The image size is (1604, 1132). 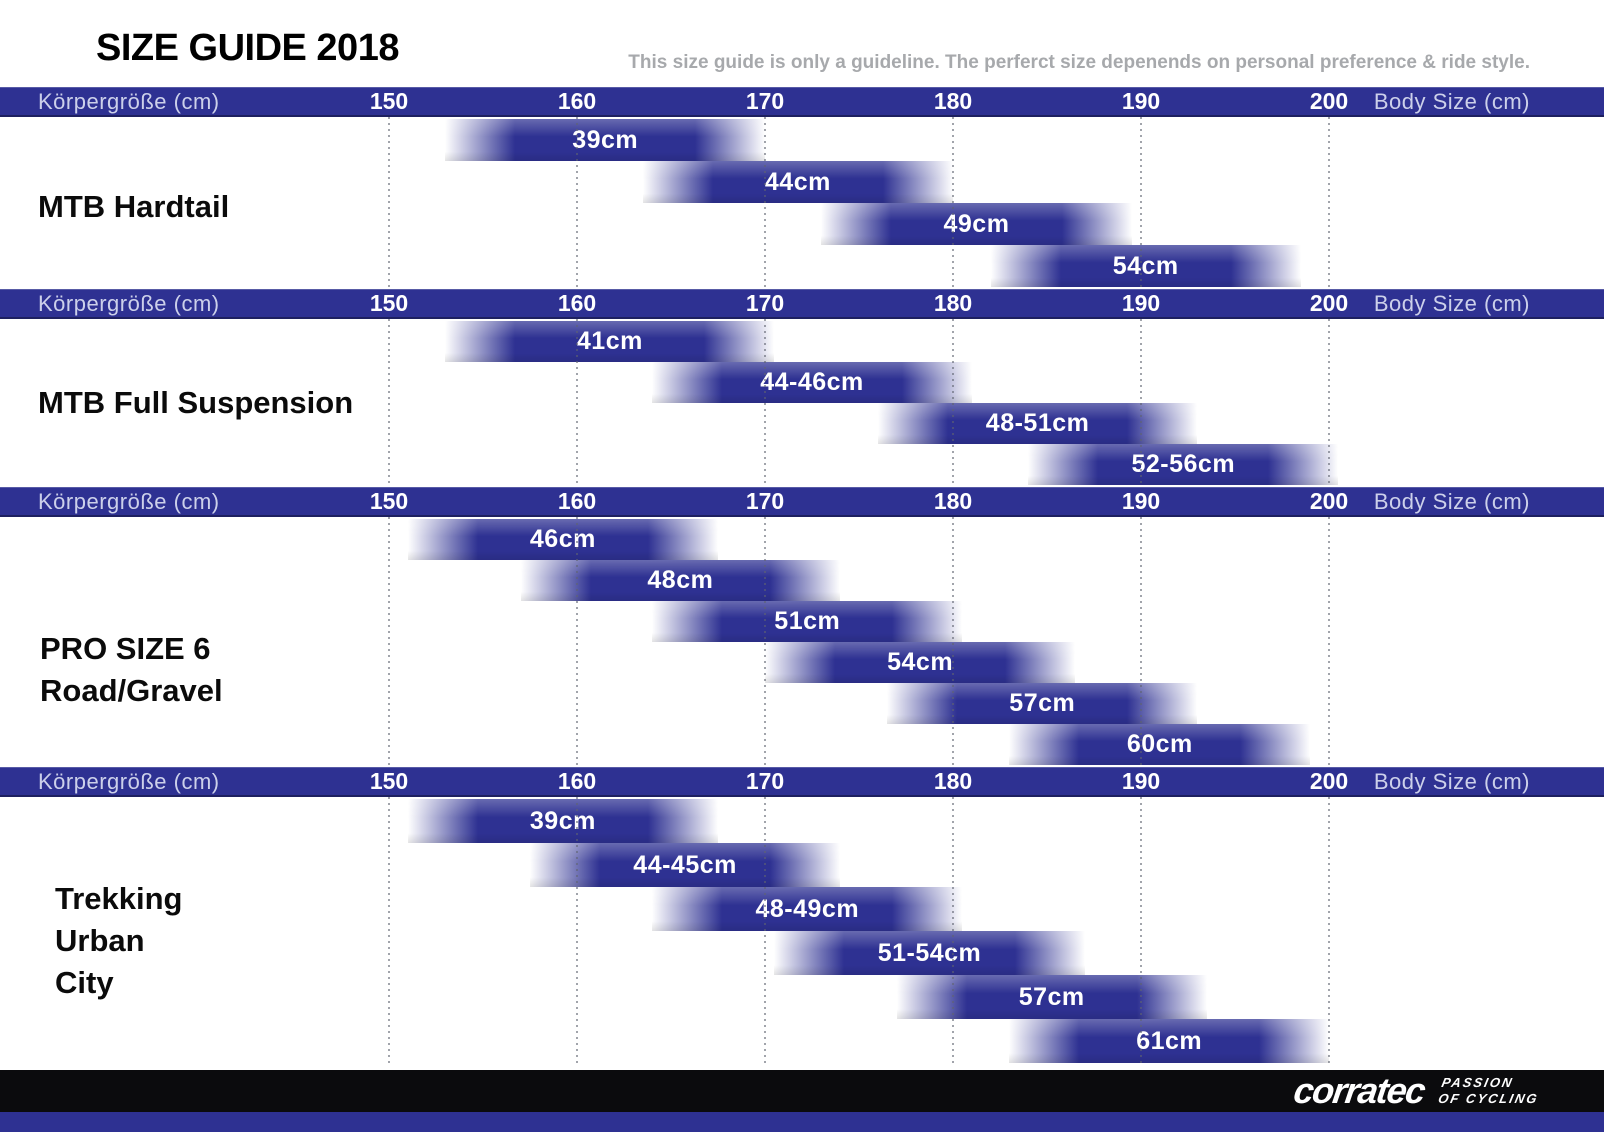 I want to click on size-bar: 48-49cm, so click(x=807, y=909).